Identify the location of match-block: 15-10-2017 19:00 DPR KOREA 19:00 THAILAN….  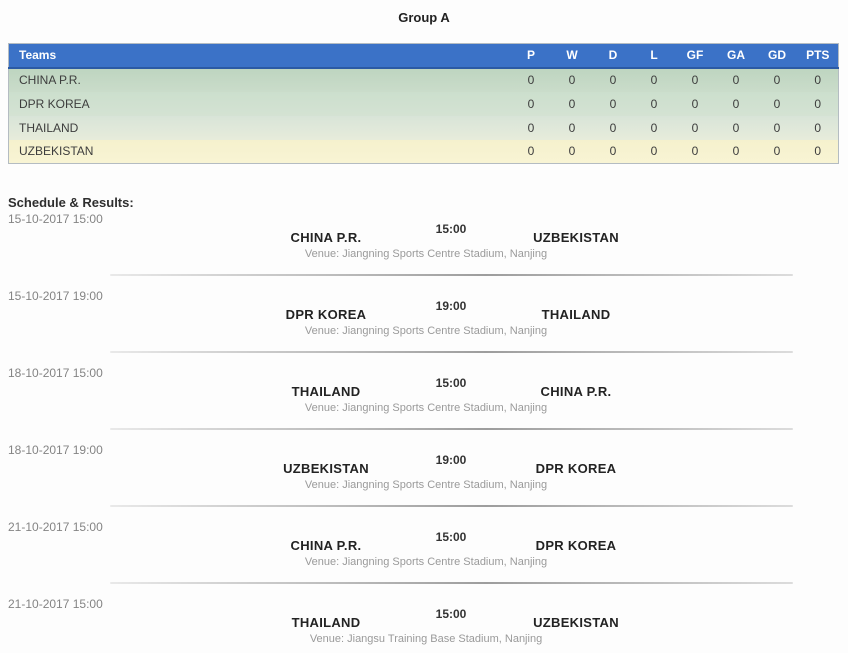
(424, 313).